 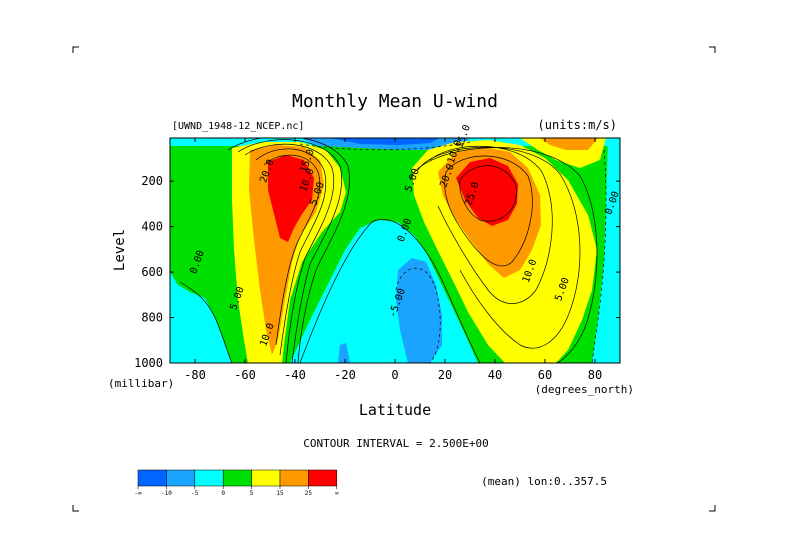 What do you see at coordinates (152, 272) in the screenshot?
I see `y-tick-label: 600` at bounding box center [152, 272].